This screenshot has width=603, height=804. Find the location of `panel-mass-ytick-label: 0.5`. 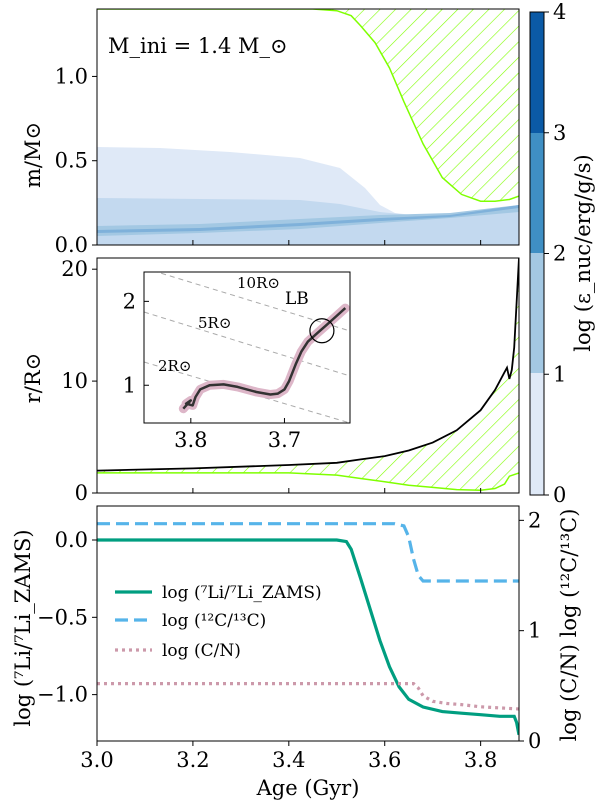

panel-mass-ytick-label: 0.5 is located at coordinates (71, 161).